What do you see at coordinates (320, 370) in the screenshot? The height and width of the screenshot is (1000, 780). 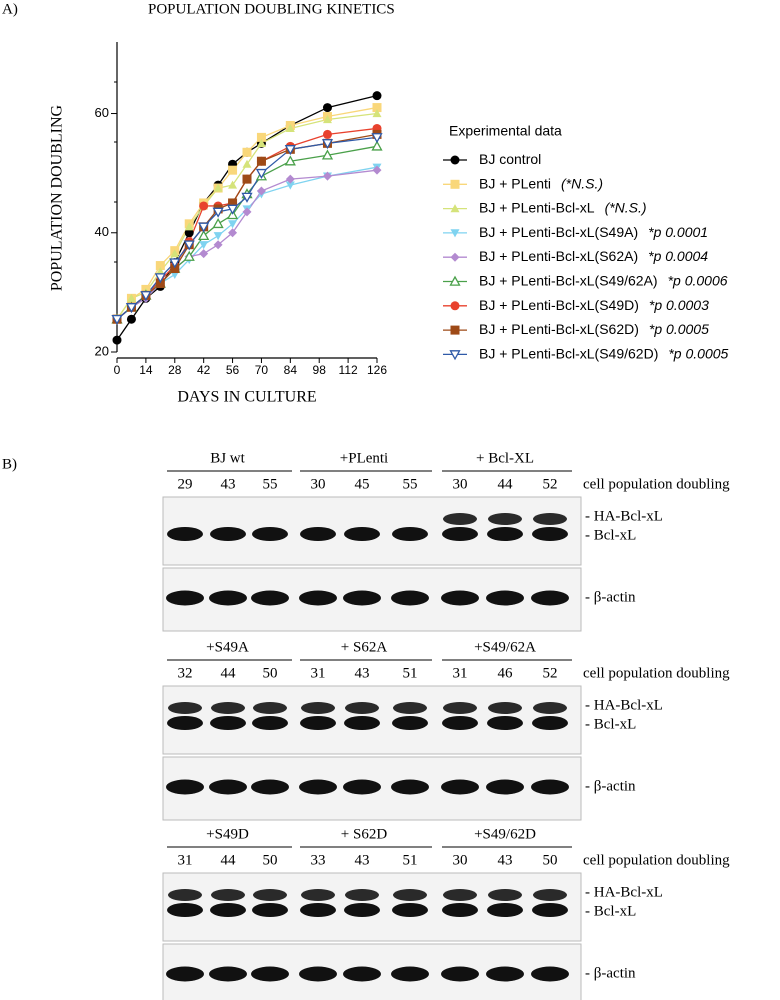 I see `x-tick-label: 98` at bounding box center [320, 370].